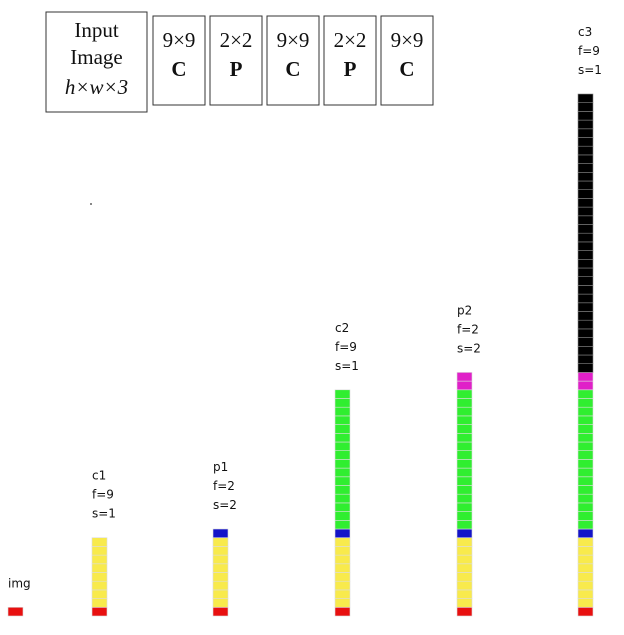 Image resolution: width=624 pixels, height=635 pixels. Describe the element at coordinates (96, 87) in the screenshot. I see `box-label: h×w×3` at that location.